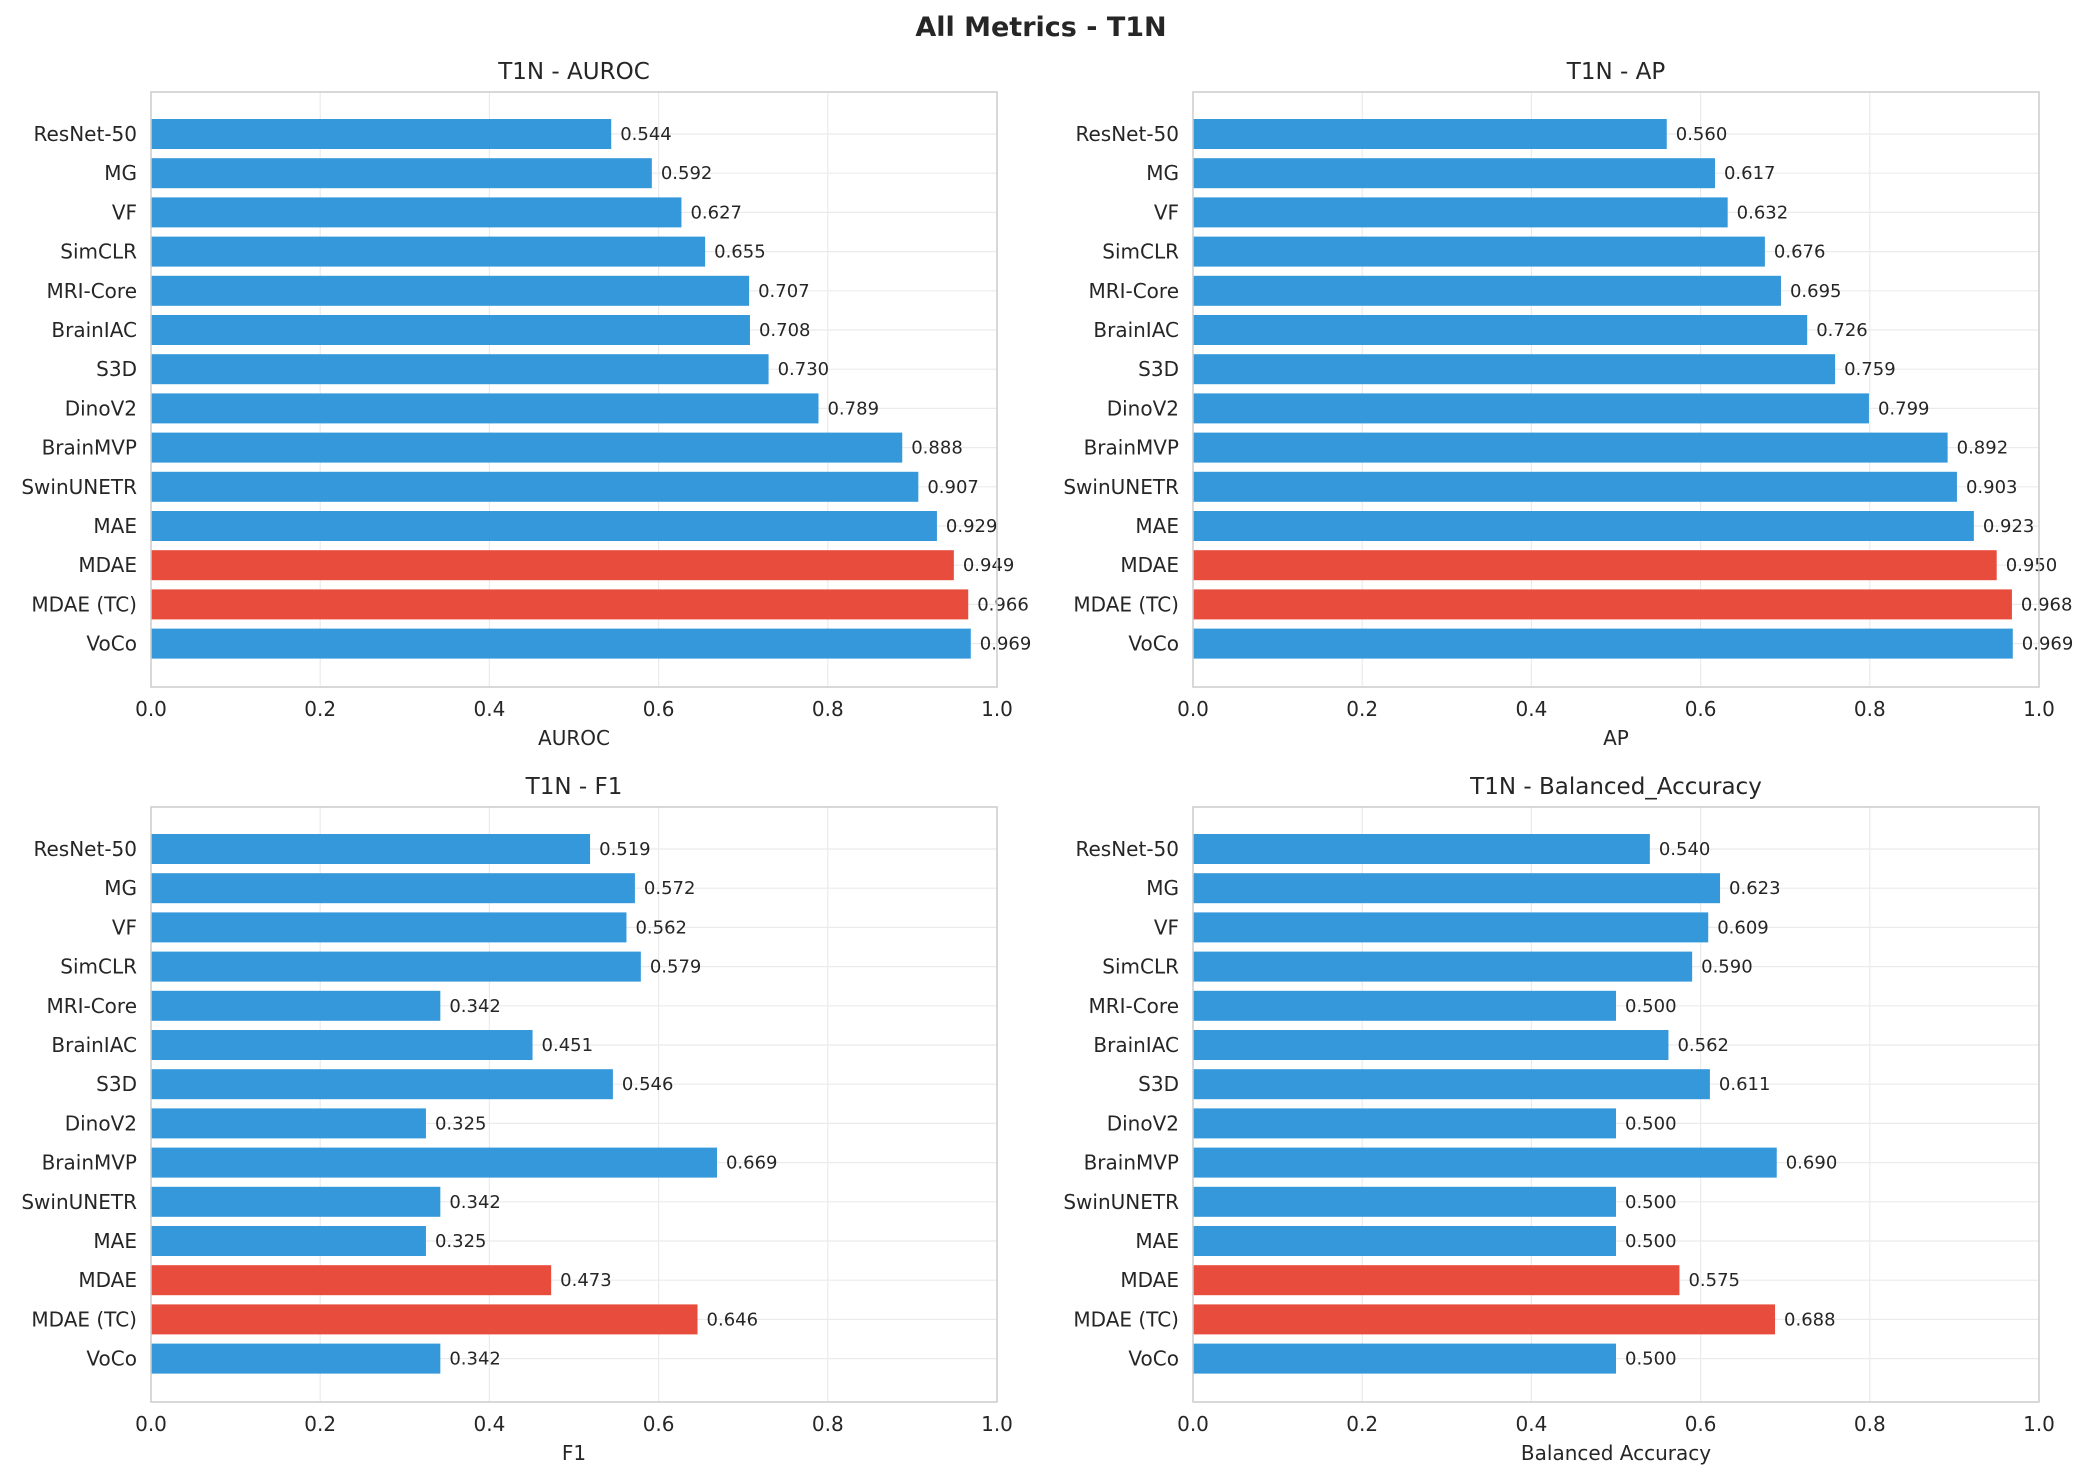 The width and height of the screenshot is (2083, 1475). I want to click on chart-title: T1N - Balanced_Accuracy, so click(1615, 787).